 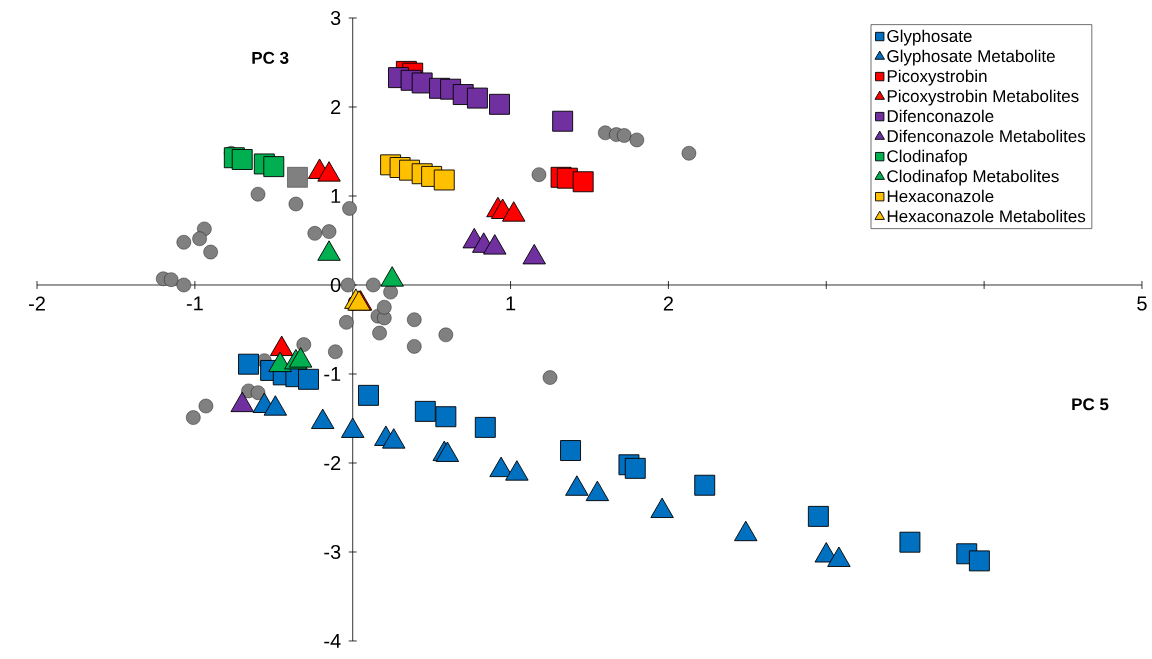 I want to click on legend-label: Hexaconazole Metabolites, so click(x=986, y=216).